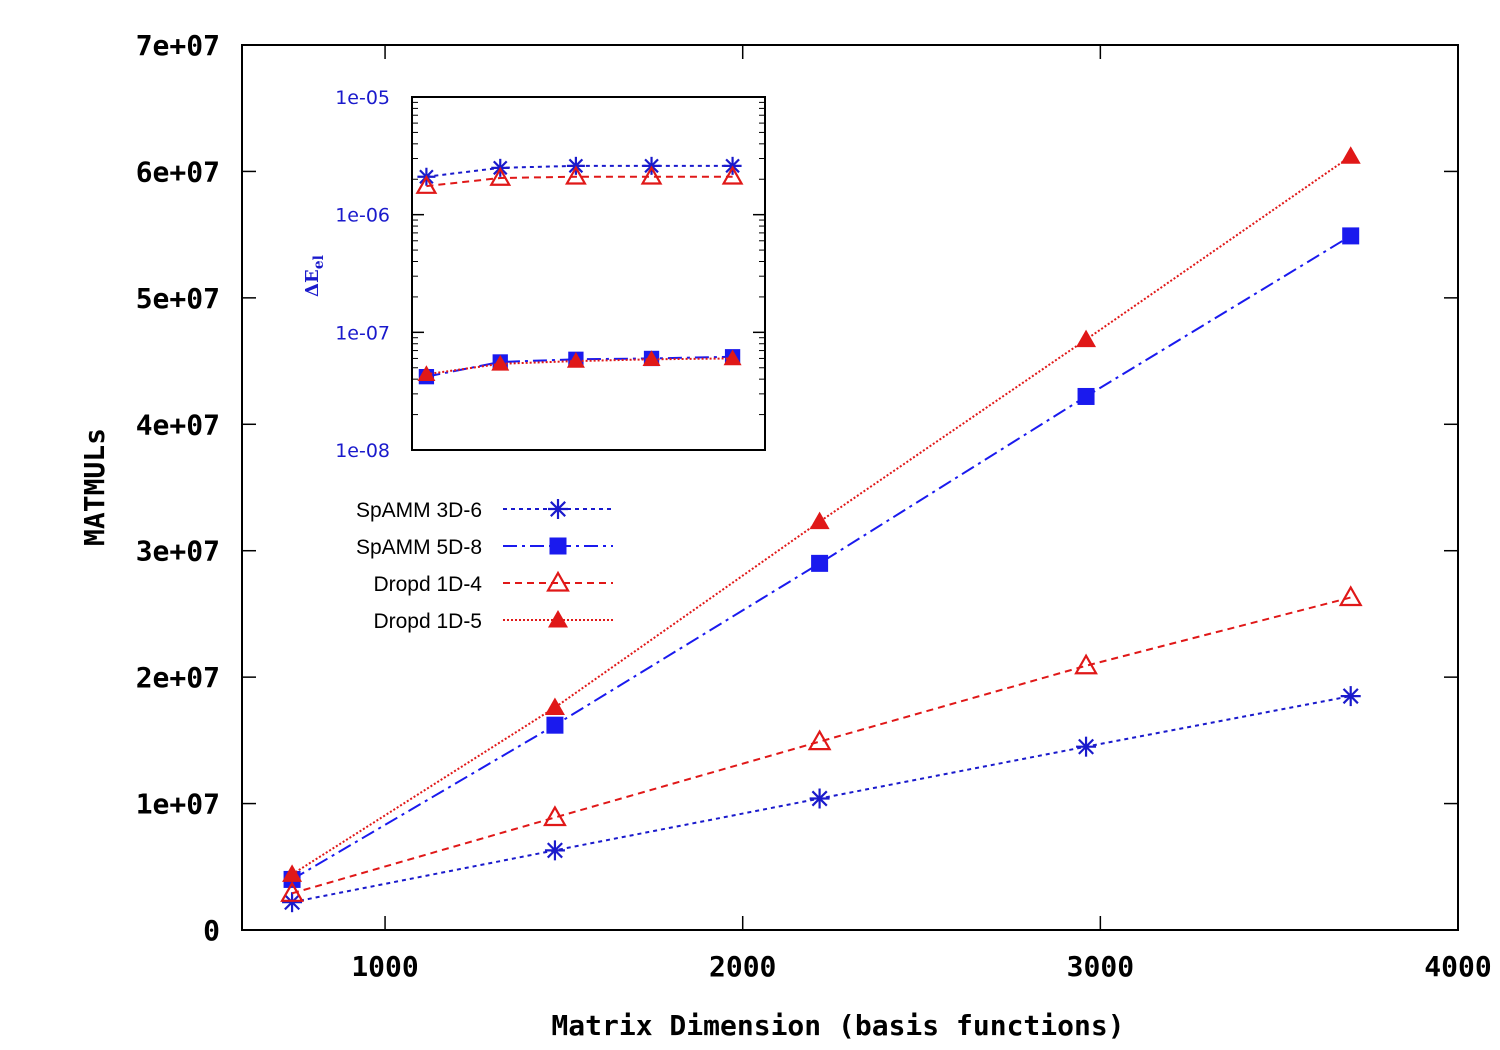 The image size is (1500, 1050). Describe the element at coordinates (94, 487) in the screenshot. I see `y-axis-title: MATMULs` at that location.